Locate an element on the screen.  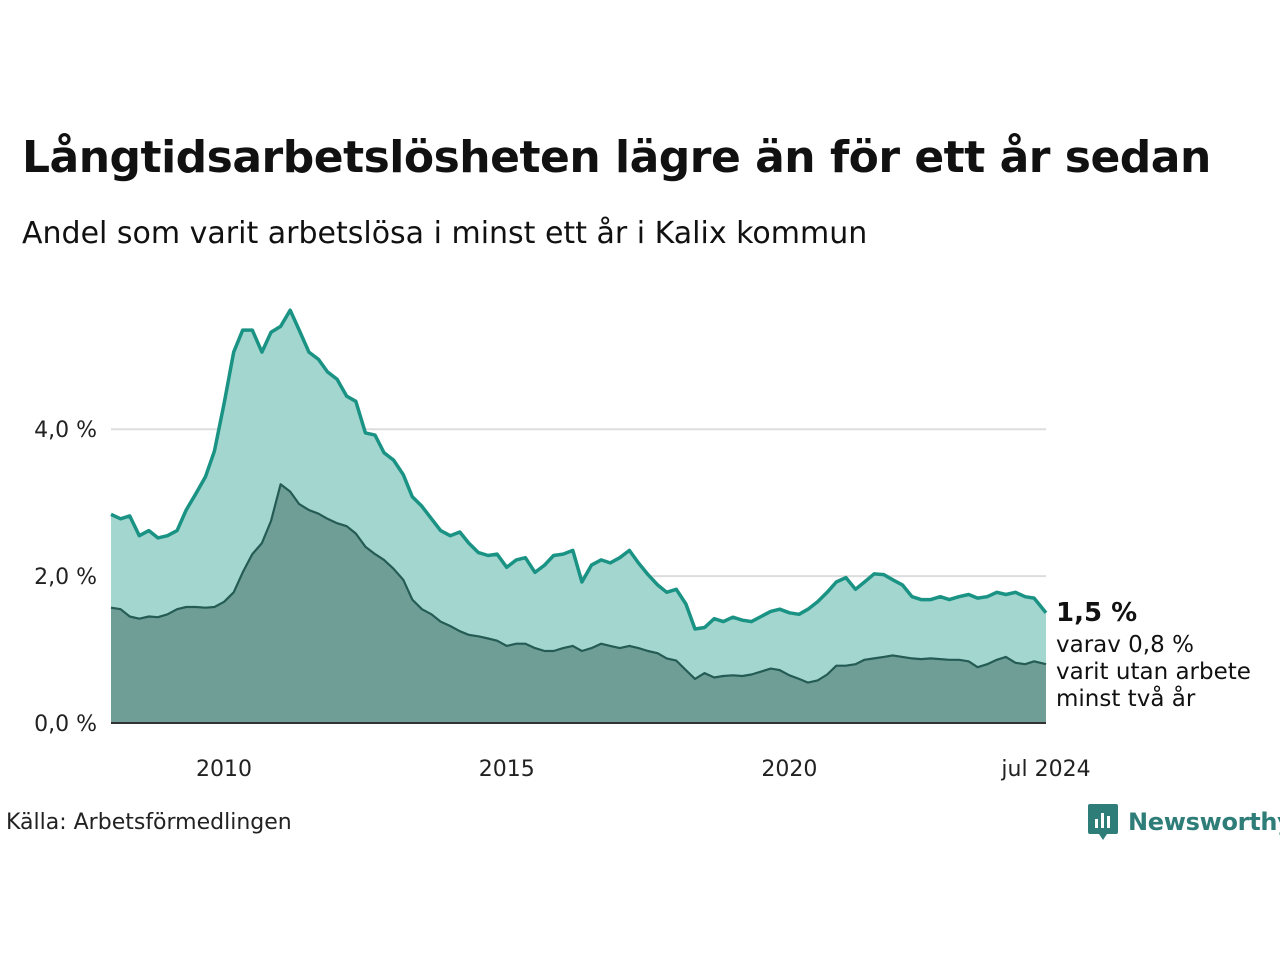
source-note: Källa: Arbetsförmedlingen is located at coordinates (149, 822).